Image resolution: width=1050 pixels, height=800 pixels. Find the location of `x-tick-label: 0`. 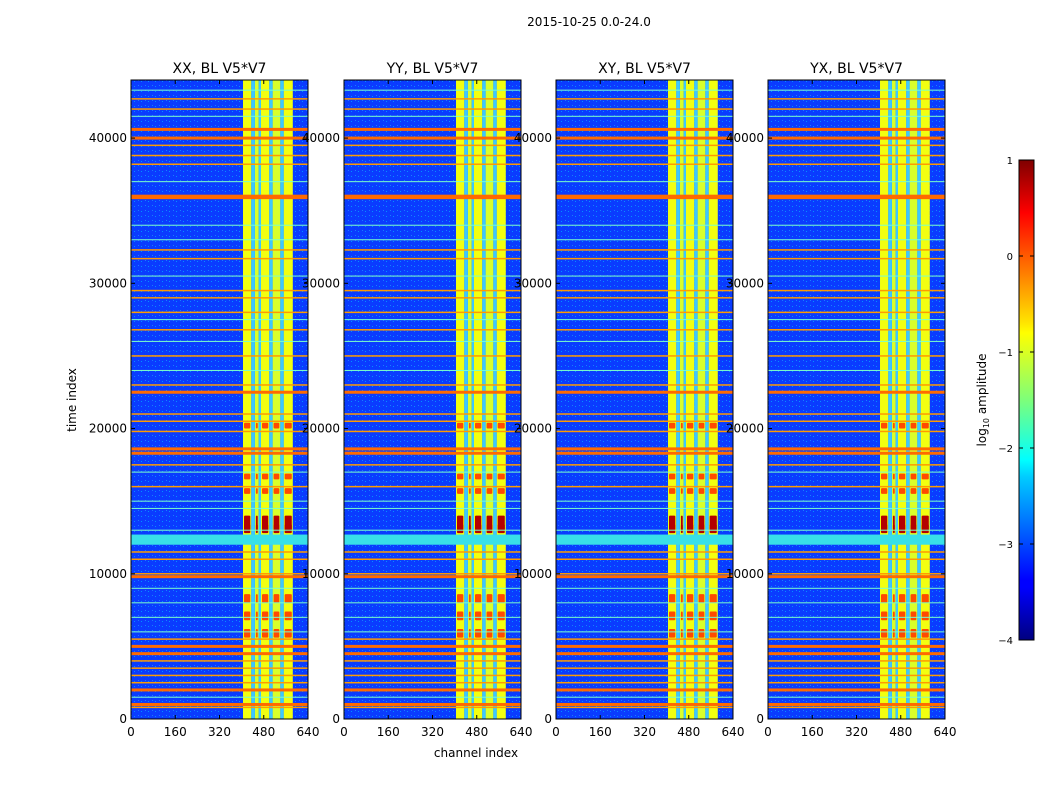

x-tick-label: 0 is located at coordinates (556, 732).